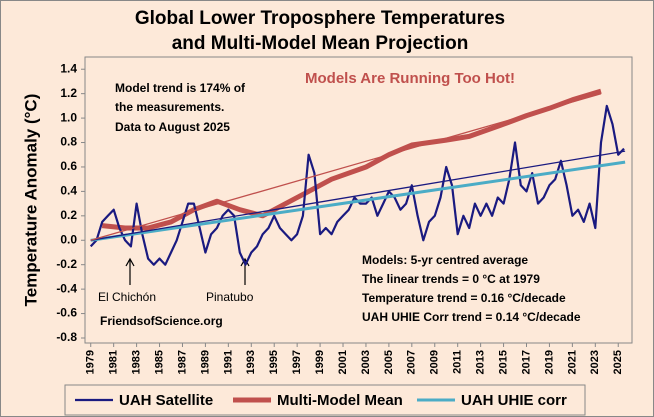 The height and width of the screenshot is (417, 654). Describe the element at coordinates (320, 362) in the screenshot. I see `x-tick-label: 1999` at that location.